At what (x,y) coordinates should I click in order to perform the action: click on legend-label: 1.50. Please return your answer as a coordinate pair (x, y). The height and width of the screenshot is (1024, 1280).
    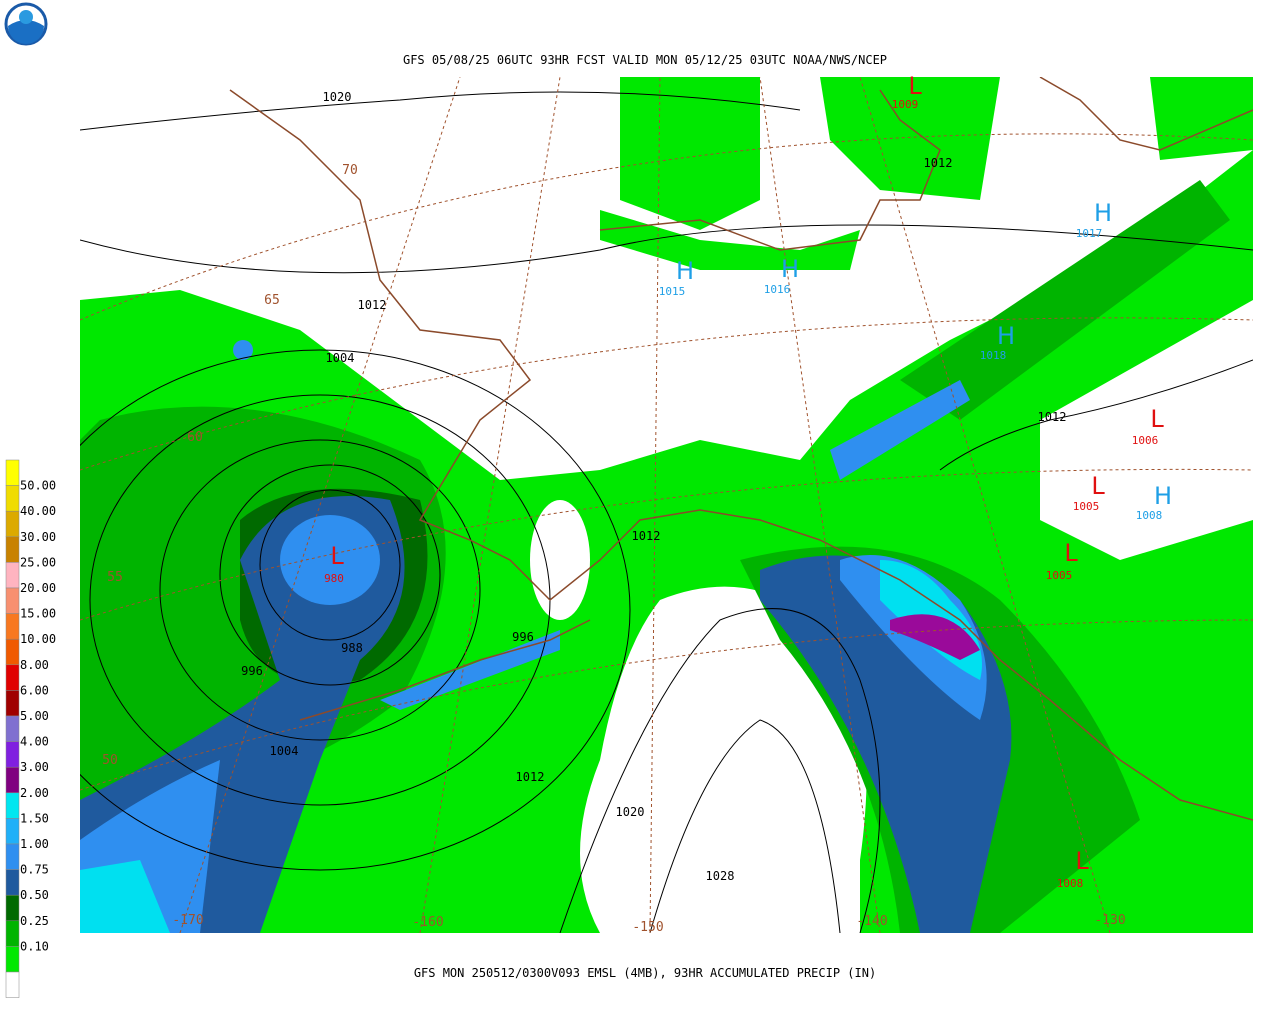
    Looking at the image, I should click on (34, 818).